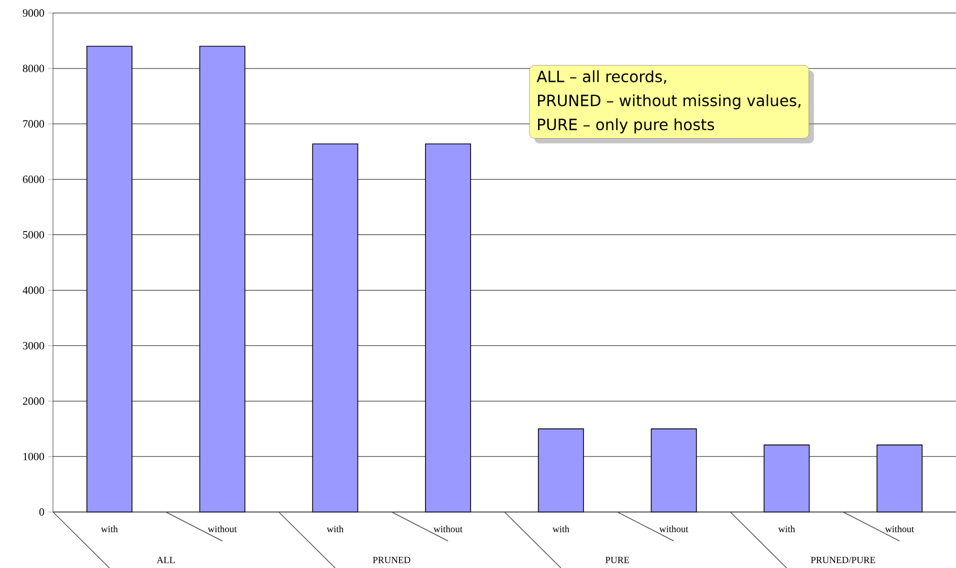 This screenshot has width=956, height=568. Describe the element at coordinates (33, 68) in the screenshot. I see `y-tick-label: 8000` at that location.